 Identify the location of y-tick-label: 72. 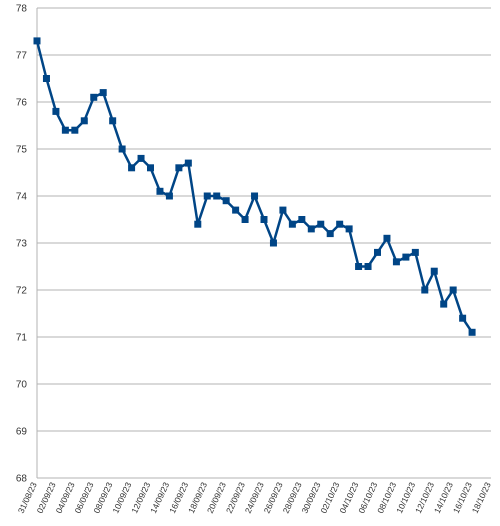
(22, 291).